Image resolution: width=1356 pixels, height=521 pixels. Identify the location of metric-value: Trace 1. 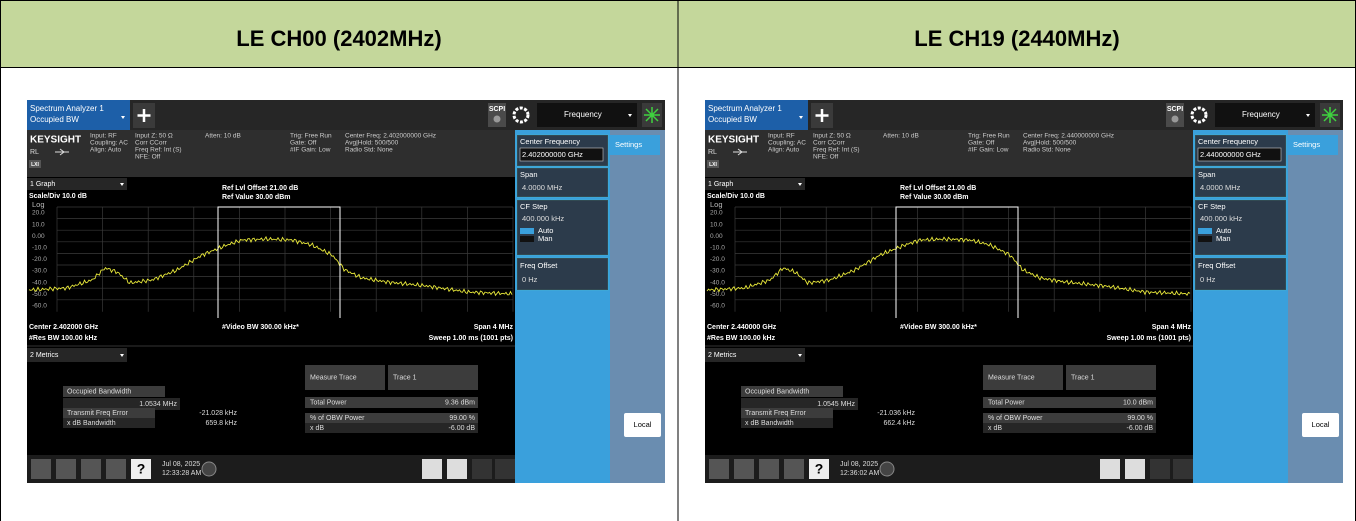
(405, 377).